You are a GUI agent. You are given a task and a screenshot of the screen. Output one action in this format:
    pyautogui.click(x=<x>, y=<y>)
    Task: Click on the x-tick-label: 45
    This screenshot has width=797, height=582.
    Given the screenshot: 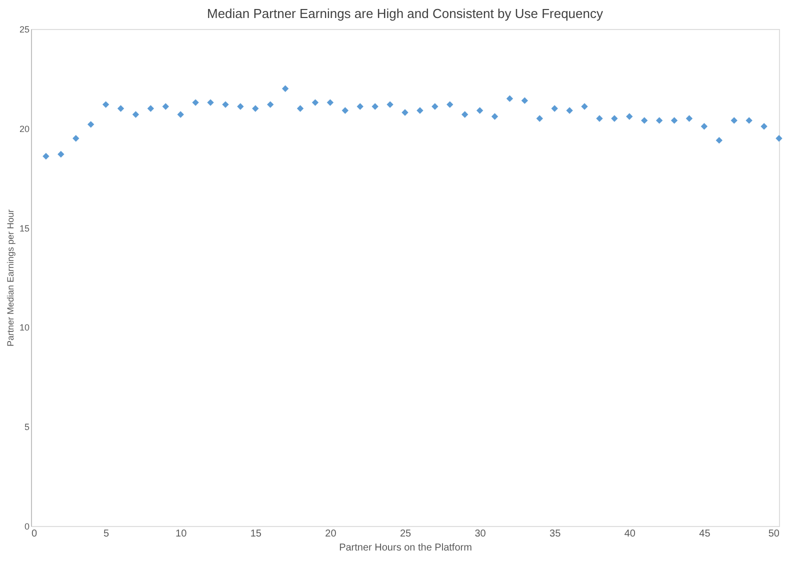 What is the action you would take?
    pyautogui.click(x=705, y=534)
    